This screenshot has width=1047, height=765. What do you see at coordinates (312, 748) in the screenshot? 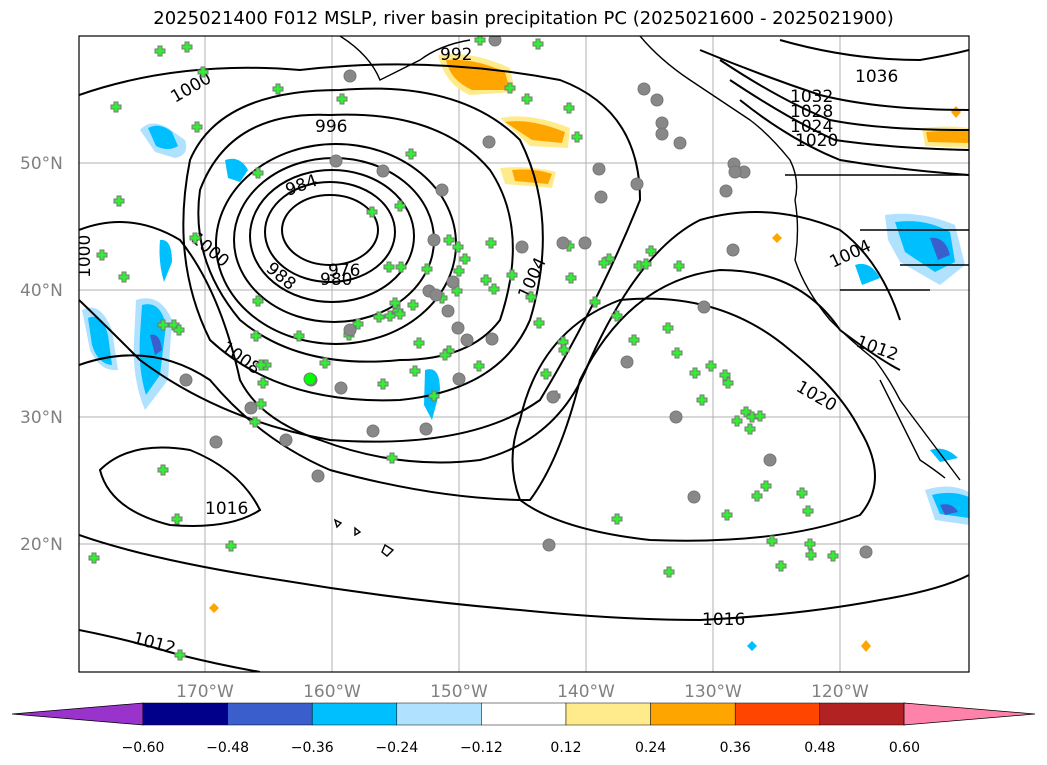
I see `colorbar-tick-label: −0.36` at bounding box center [312, 748].